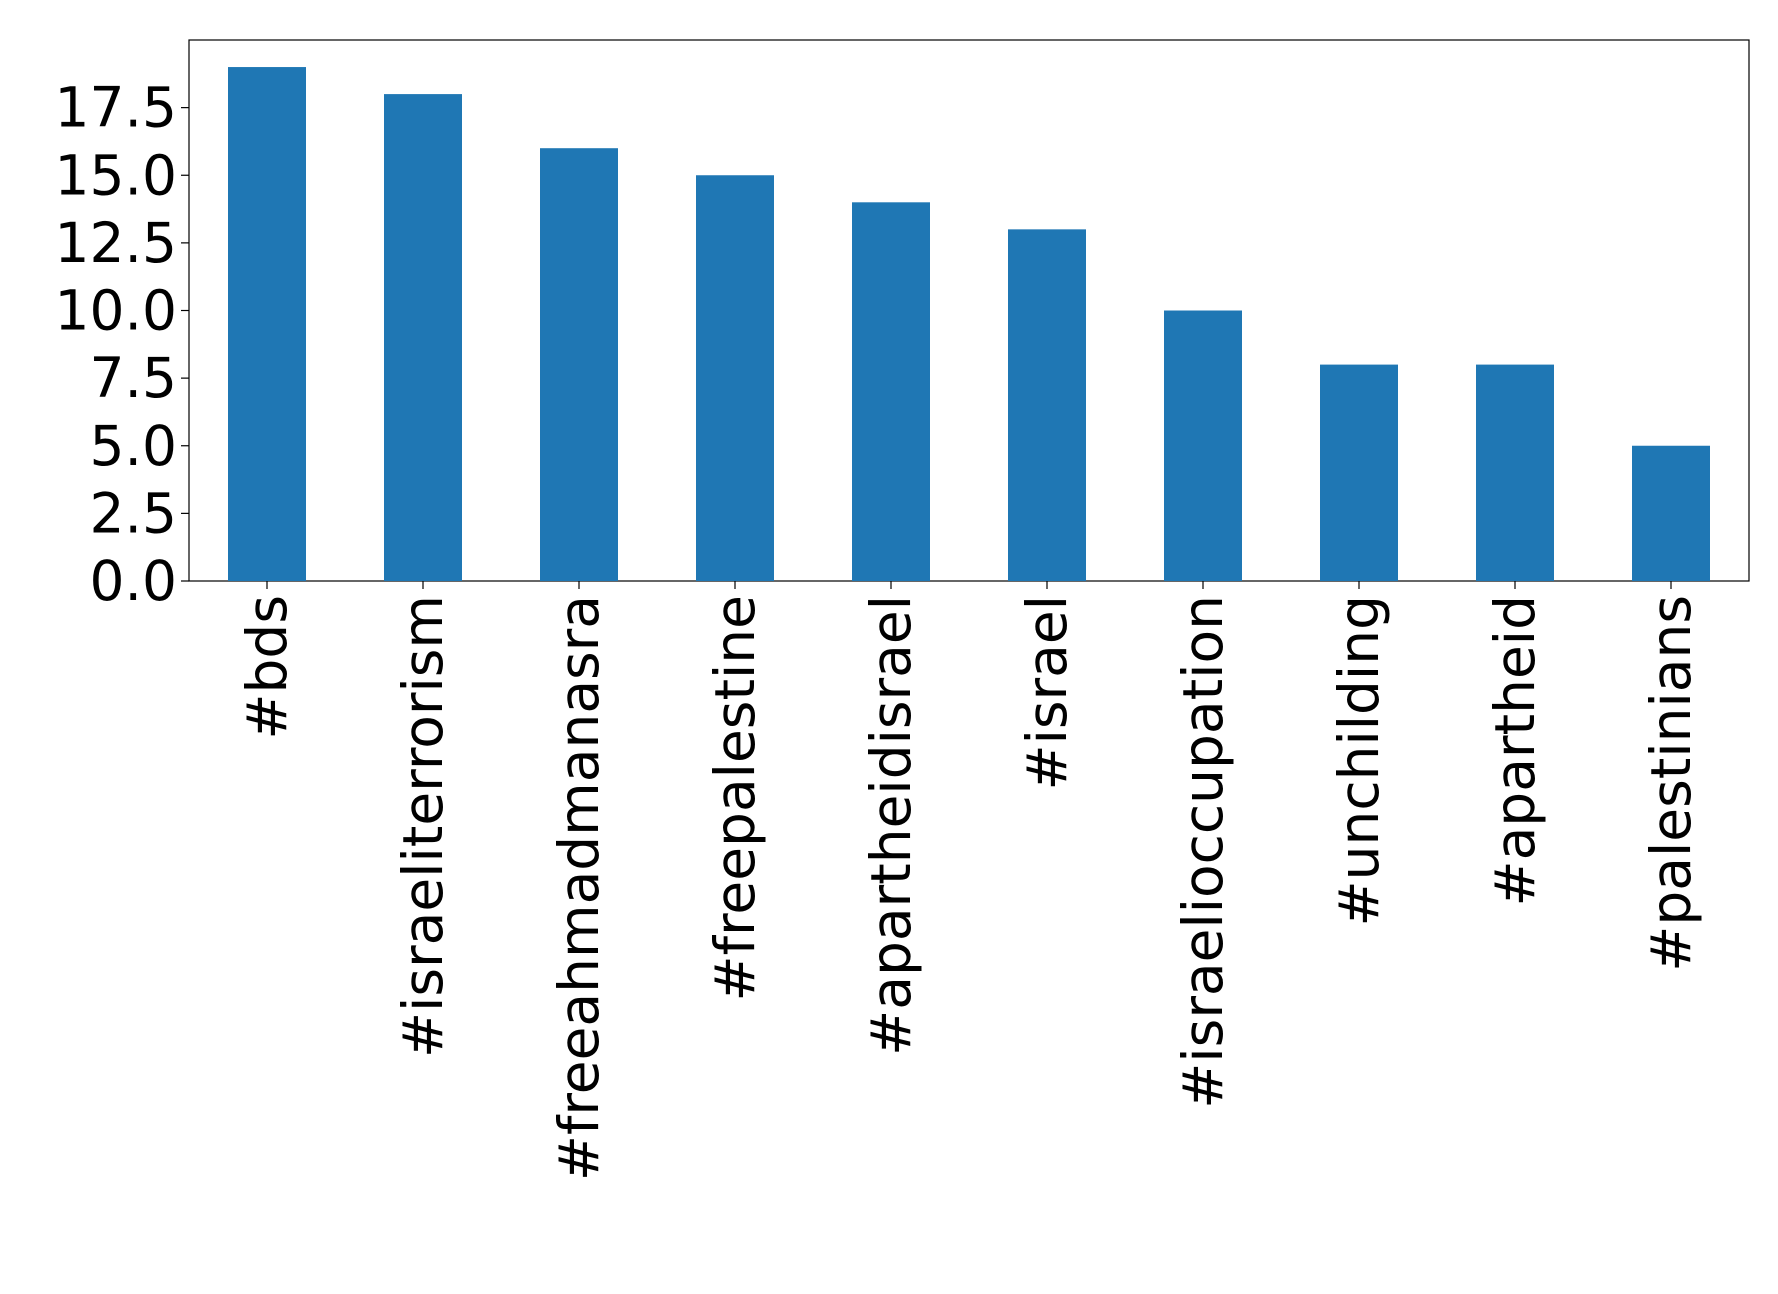 The height and width of the screenshot is (1294, 1778). I want to click on x-tick-label: #unchilding, so click(1359, 760).